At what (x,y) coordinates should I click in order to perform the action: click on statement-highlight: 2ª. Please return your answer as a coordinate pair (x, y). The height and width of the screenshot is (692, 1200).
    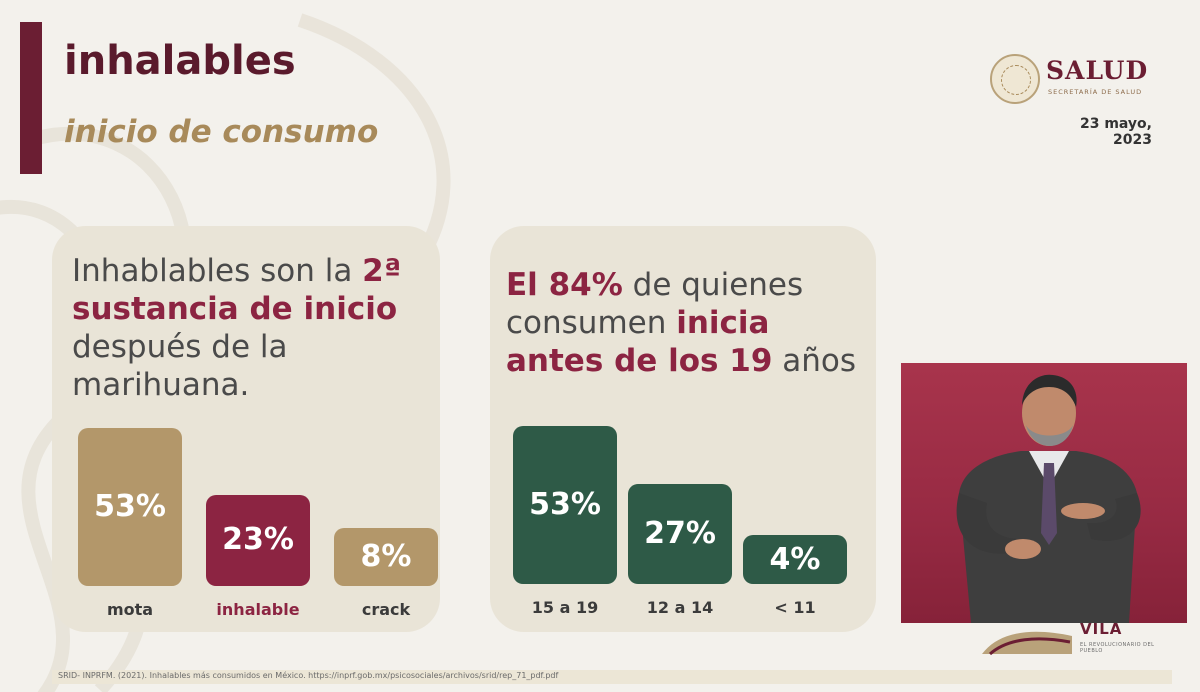
    Looking at the image, I should click on (382, 271).